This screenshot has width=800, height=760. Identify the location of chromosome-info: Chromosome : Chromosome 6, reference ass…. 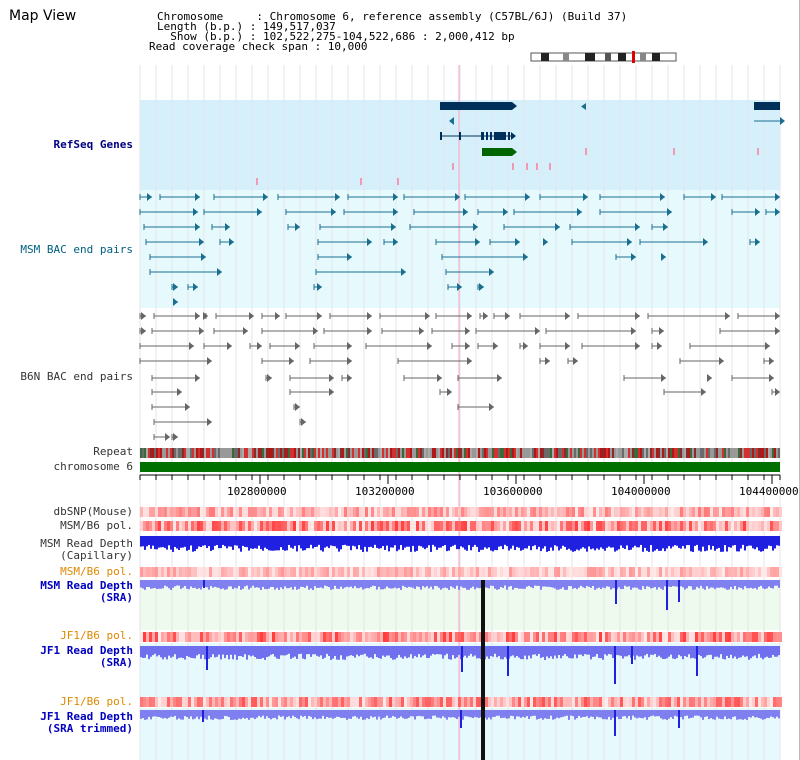
(392, 16).